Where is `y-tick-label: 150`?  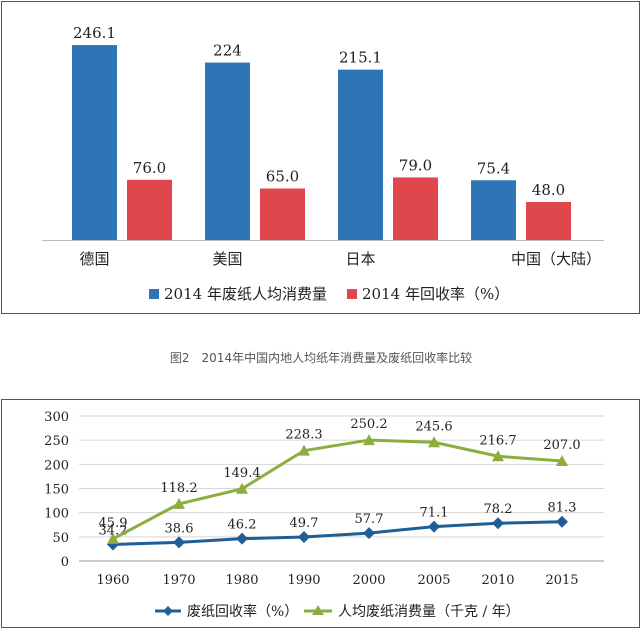
y-tick-label: 150 is located at coordinates (56, 490).